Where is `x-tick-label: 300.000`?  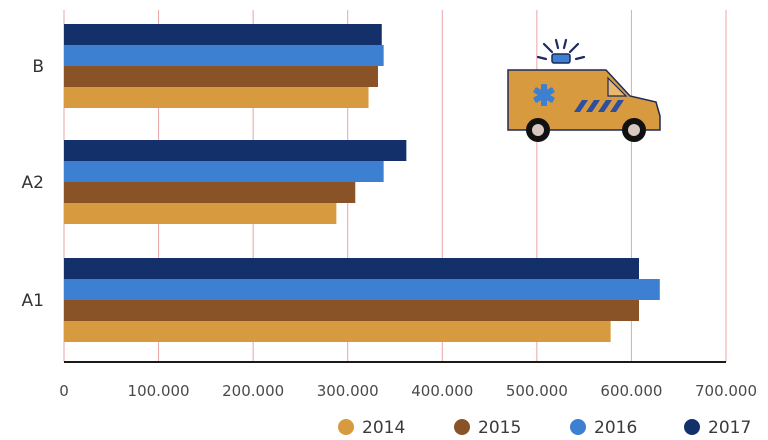
x-tick-label: 300.000 is located at coordinates (348, 391).